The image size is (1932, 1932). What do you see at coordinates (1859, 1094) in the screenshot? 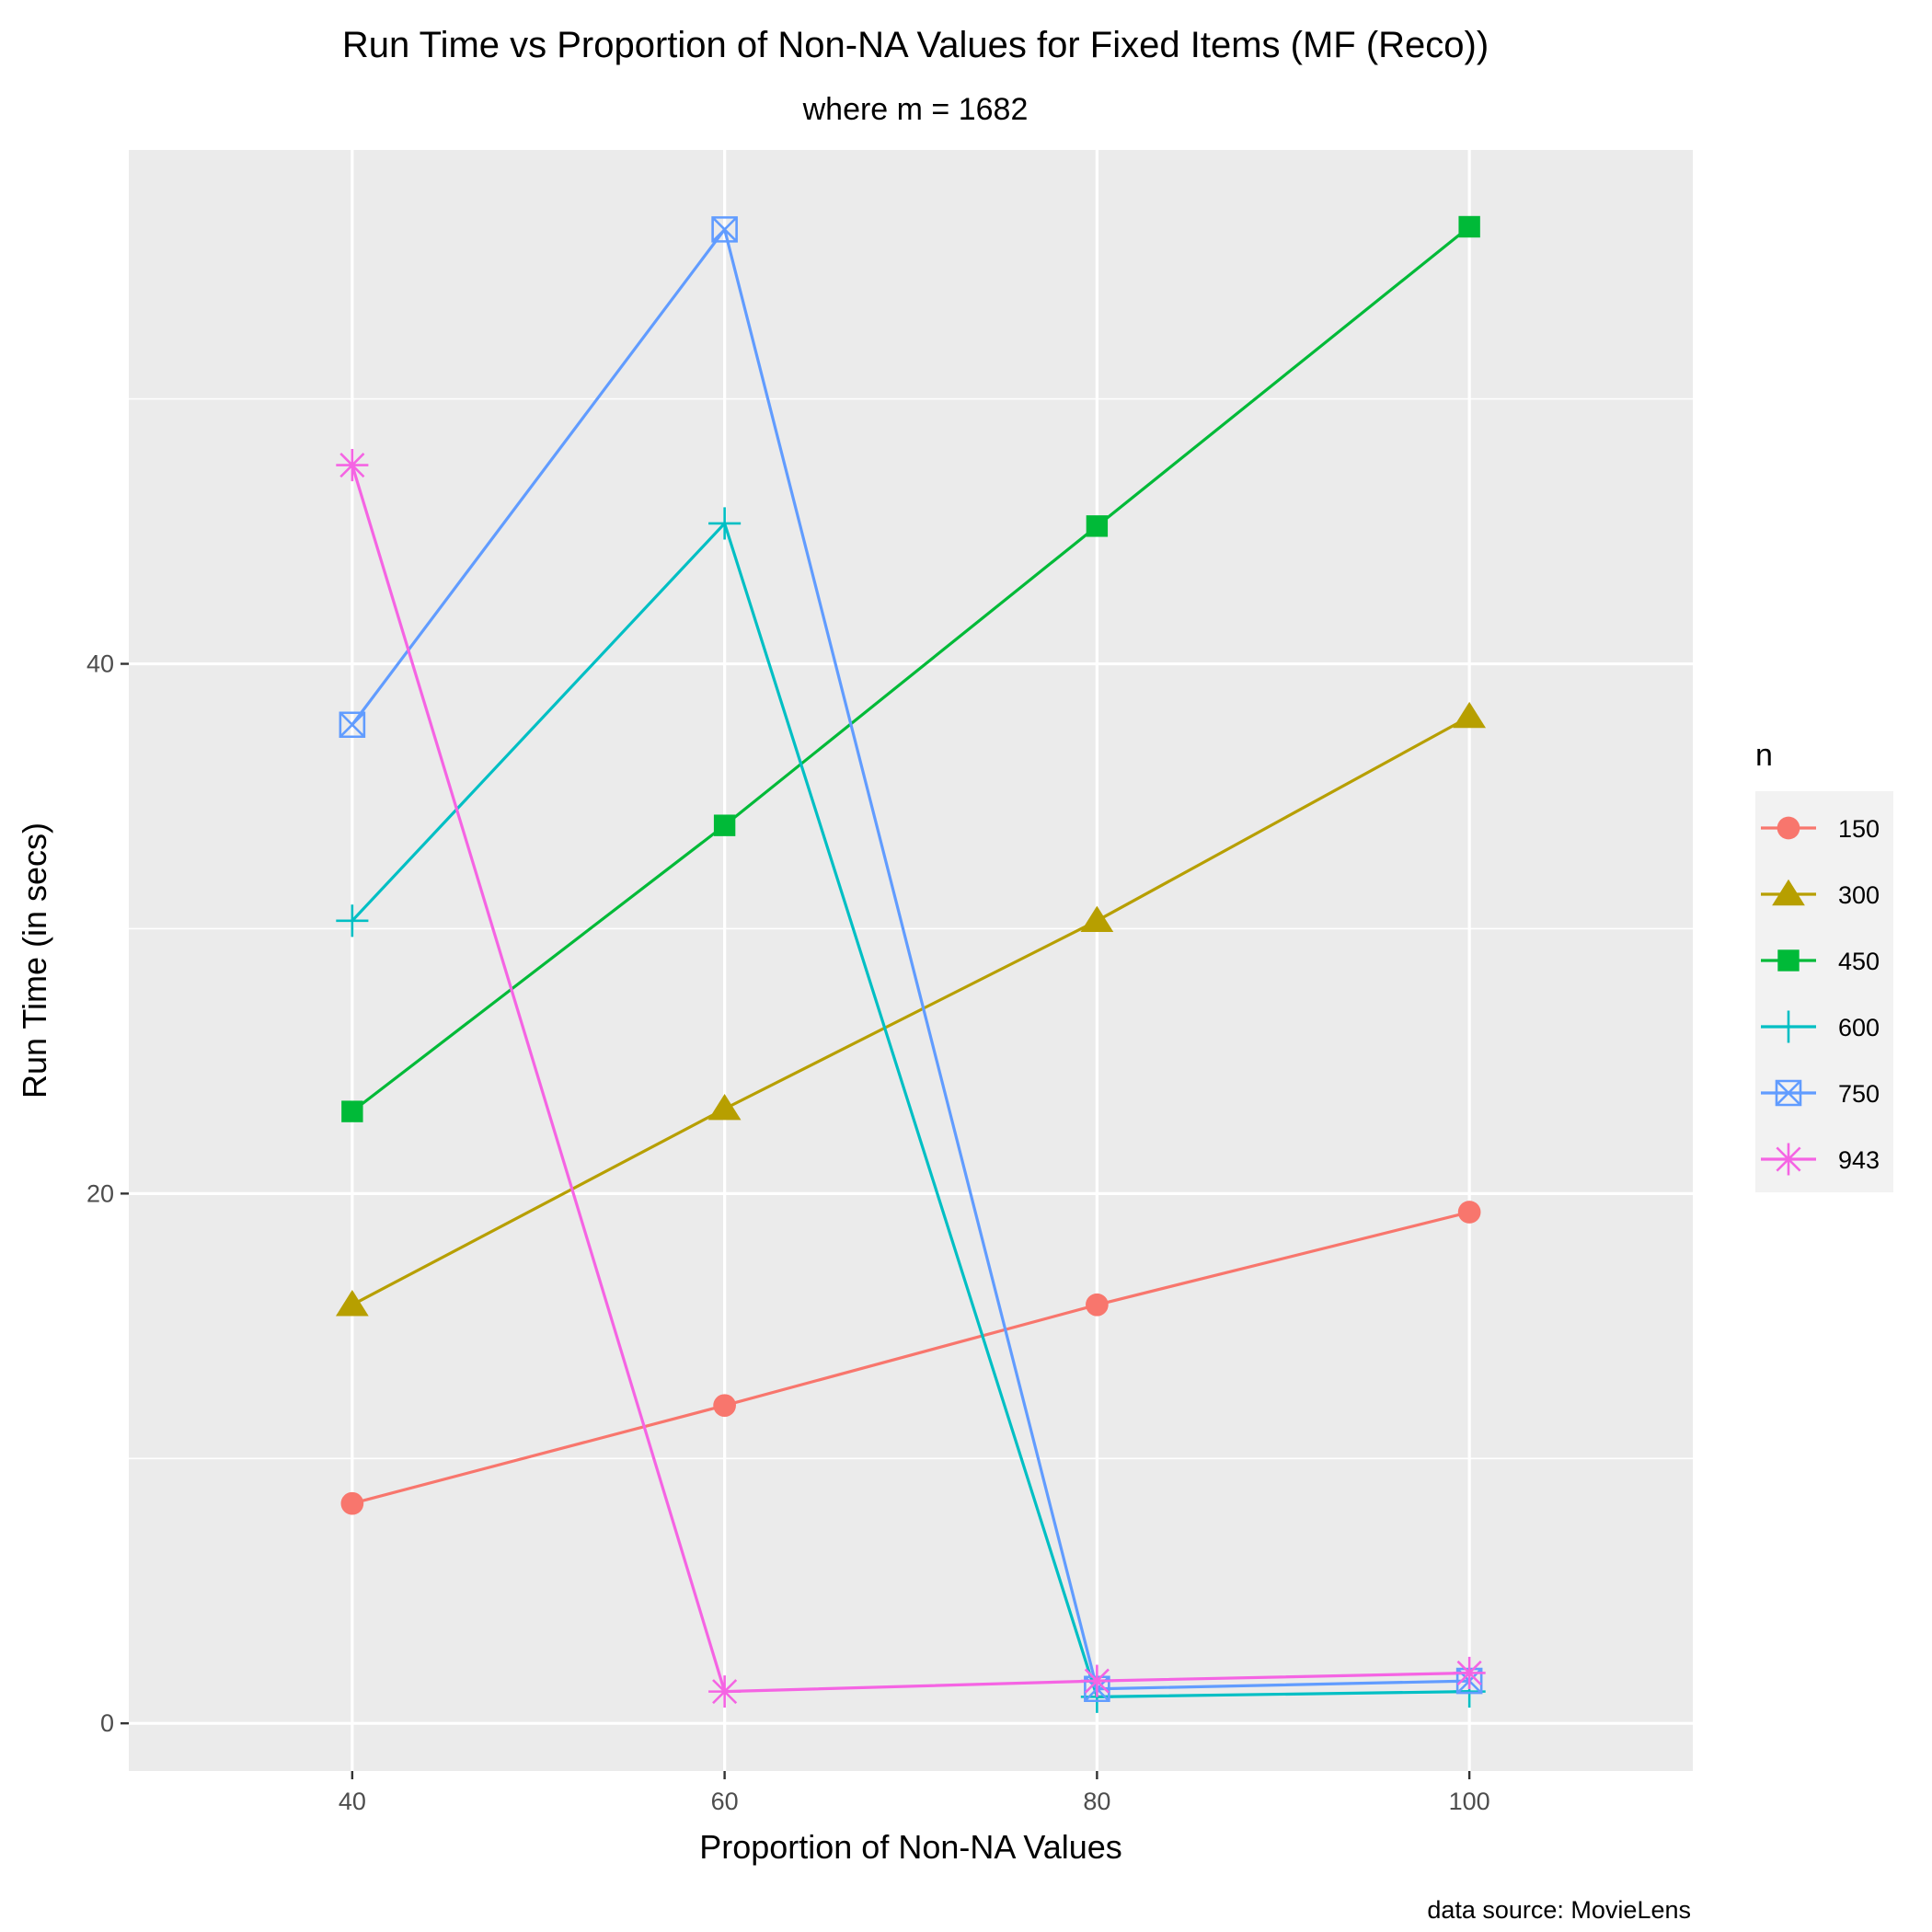
I see `legend-label-750: 750` at bounding box center [1859, 1094].